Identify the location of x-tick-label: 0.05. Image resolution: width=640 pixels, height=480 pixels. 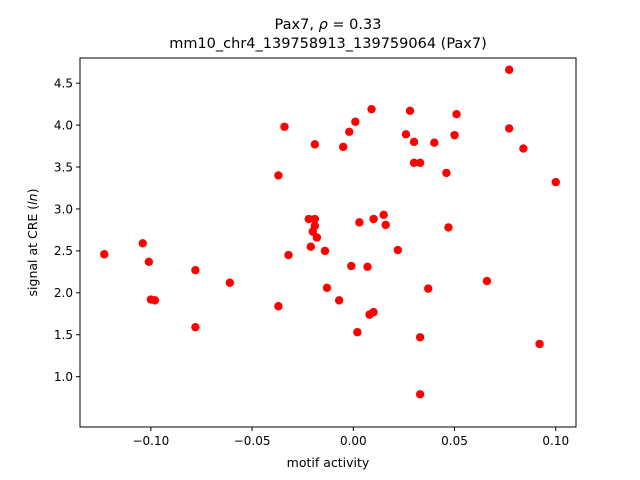
(454, 441).